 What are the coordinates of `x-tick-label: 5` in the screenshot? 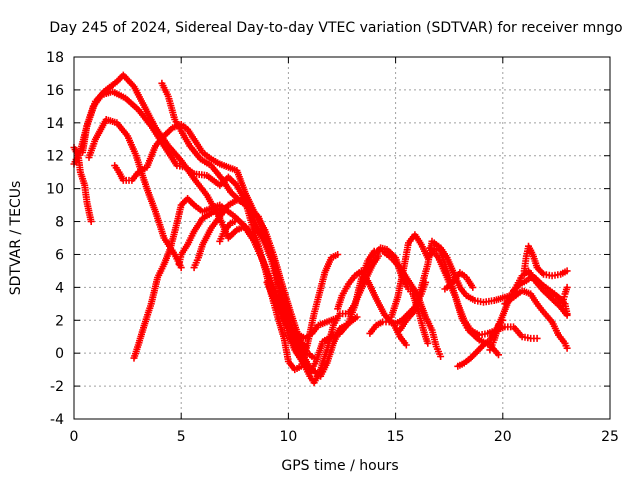 It's located at (181, 437).